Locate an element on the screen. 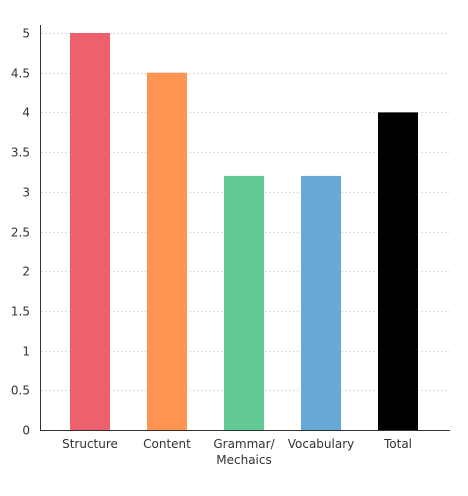 Image resolution: width=468 pixels, height=496 pixels. y-tick-label: 5 is located at coordinates (26, 34).